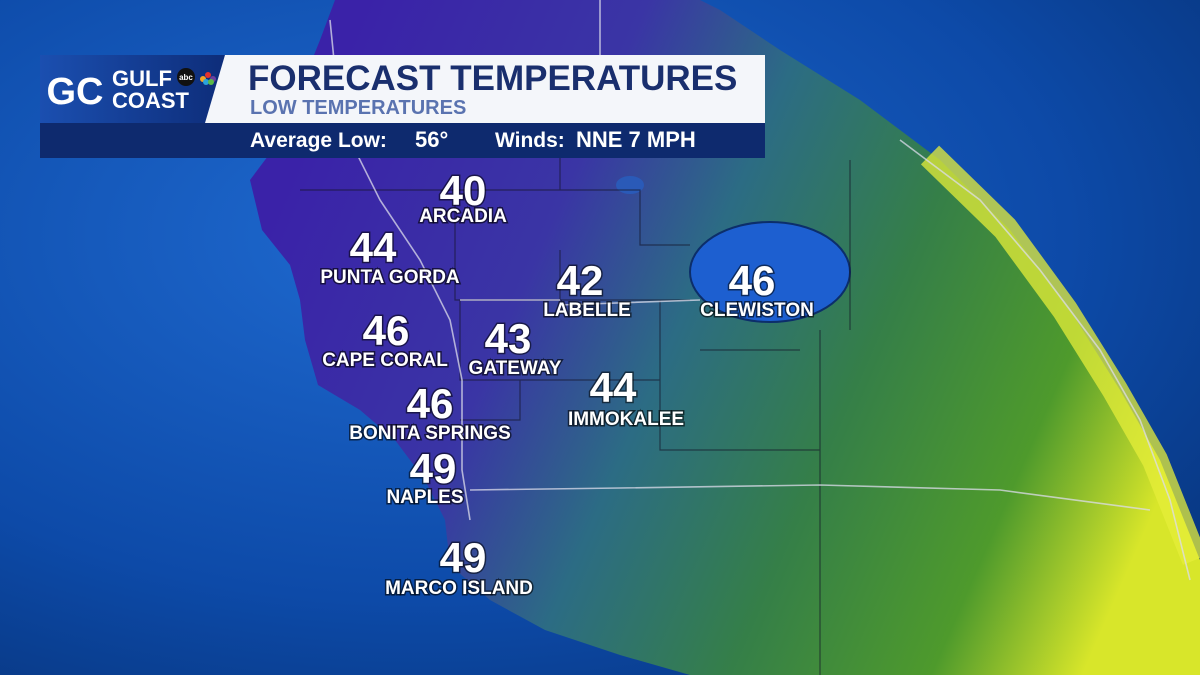 The height and width of the screenshot is (675, 1200). I want to click on city-name: NAPLES, so click(424, 497).